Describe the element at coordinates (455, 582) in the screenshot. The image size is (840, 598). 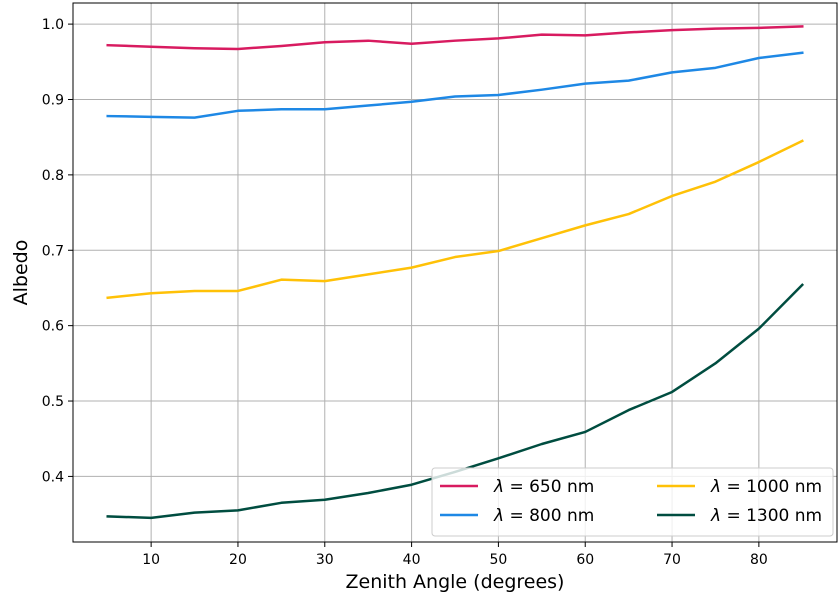
I see `x-axis-title: Zenith Angle (degrees)` at that location.